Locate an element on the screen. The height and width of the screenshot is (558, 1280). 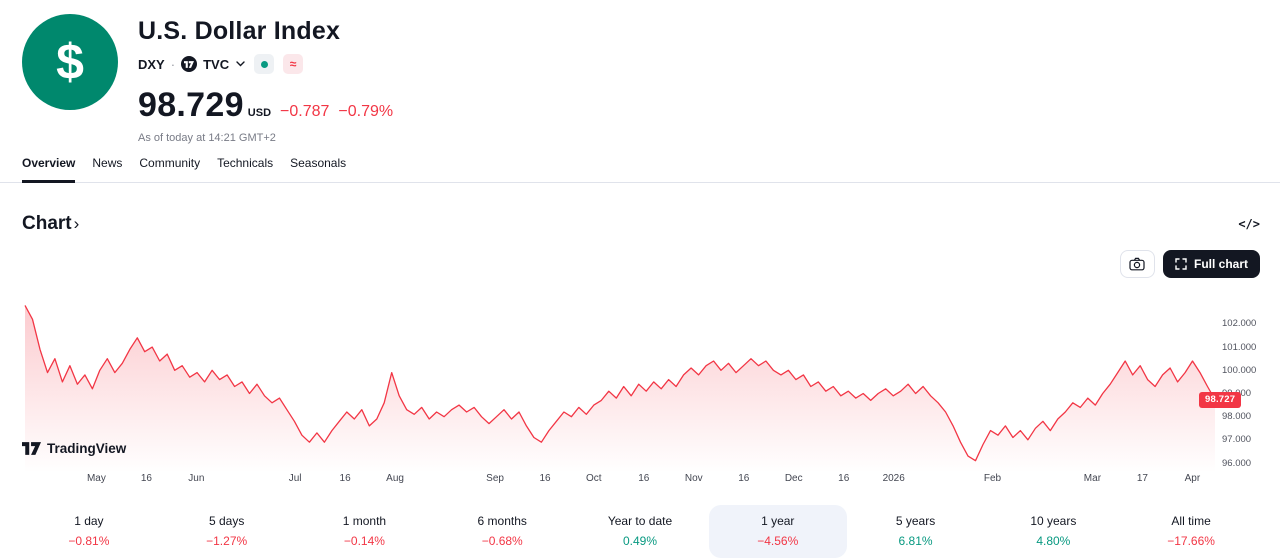
period-label: 6 months is located at coordinates (502, 521).